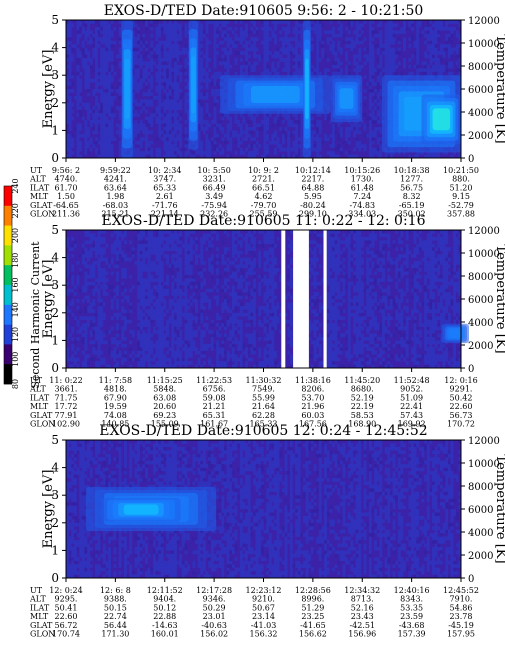 The height and width of the screenshot is (649, 505). I want to click on ephemeris-value: -64.65, so click(66, 205).